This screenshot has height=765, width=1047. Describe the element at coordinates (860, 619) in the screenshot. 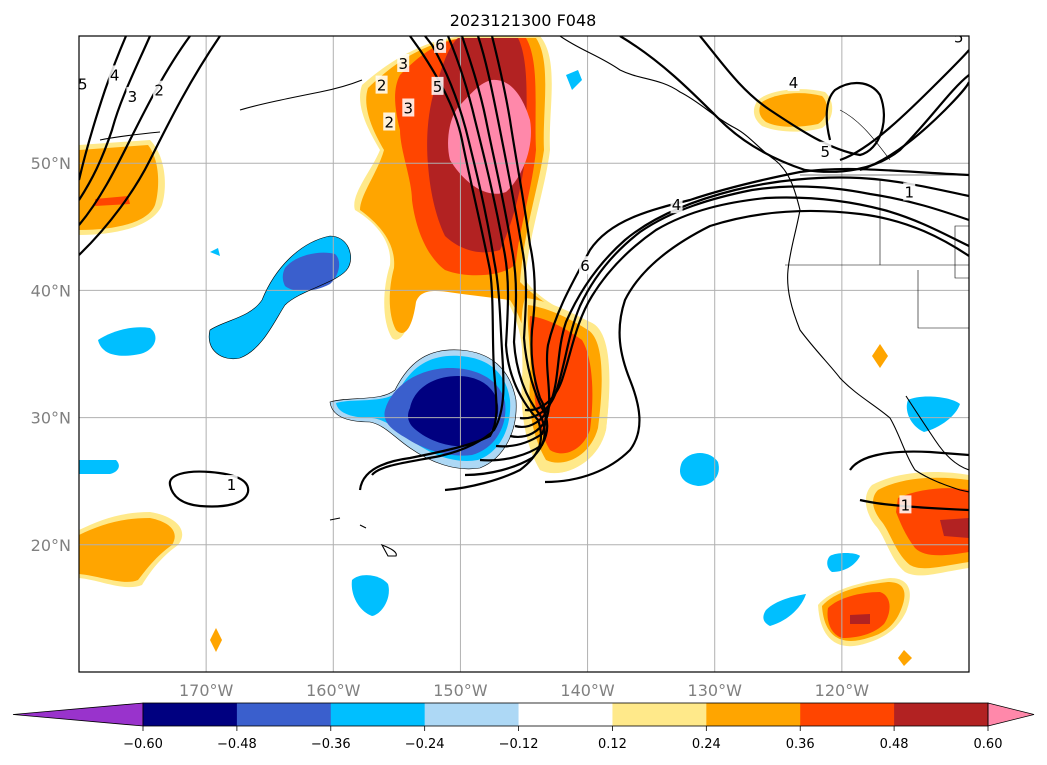

I see `shade-060-ese` at that location.